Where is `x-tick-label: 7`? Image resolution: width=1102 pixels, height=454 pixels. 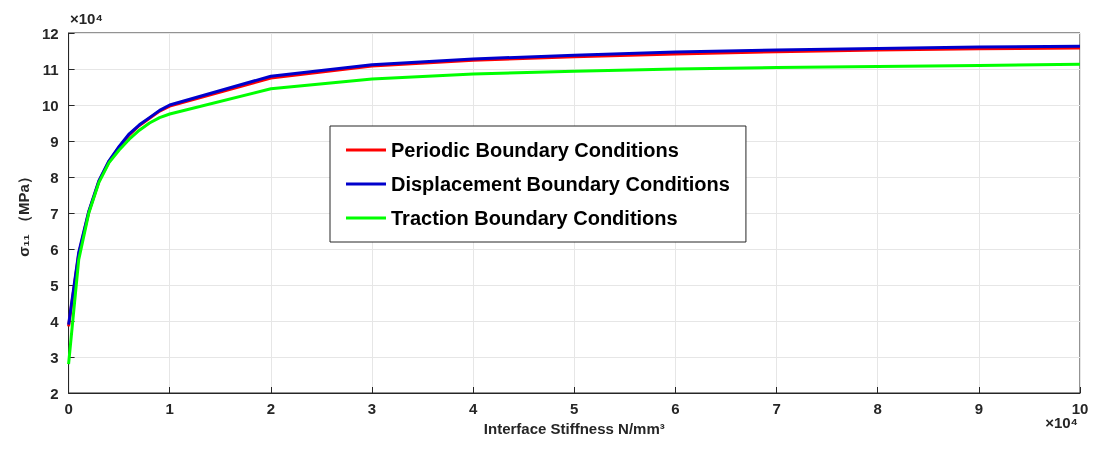
x-tick-label: 7 is located at coordinates (776, 408).